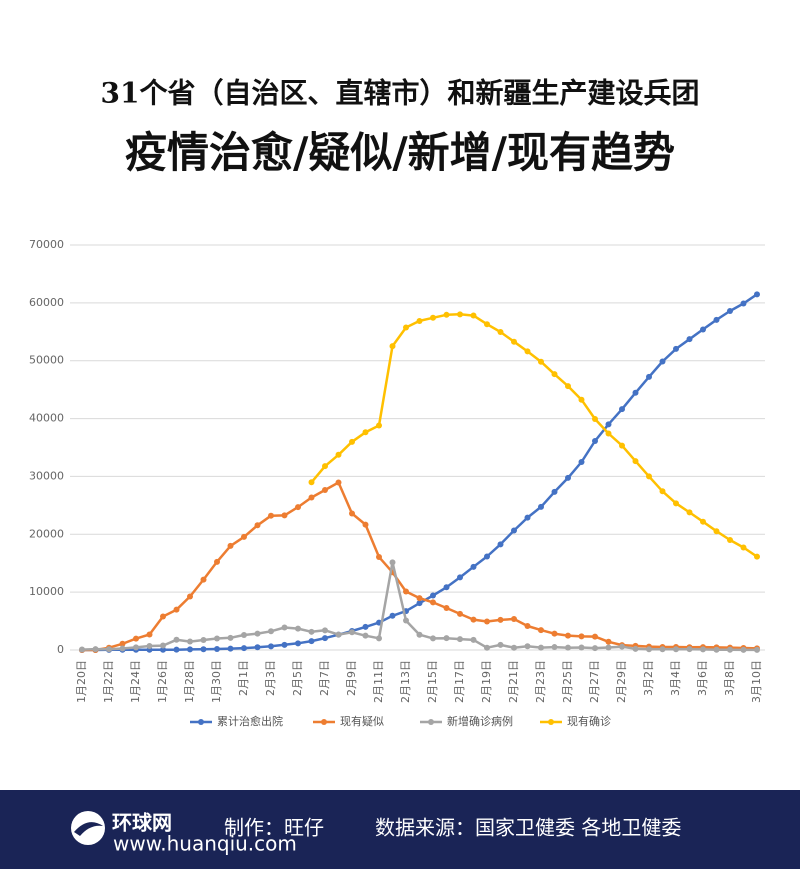 This screenshot has width=800, height=873. I want to click on x-tick-label: 2月7日, so click(324, 678).